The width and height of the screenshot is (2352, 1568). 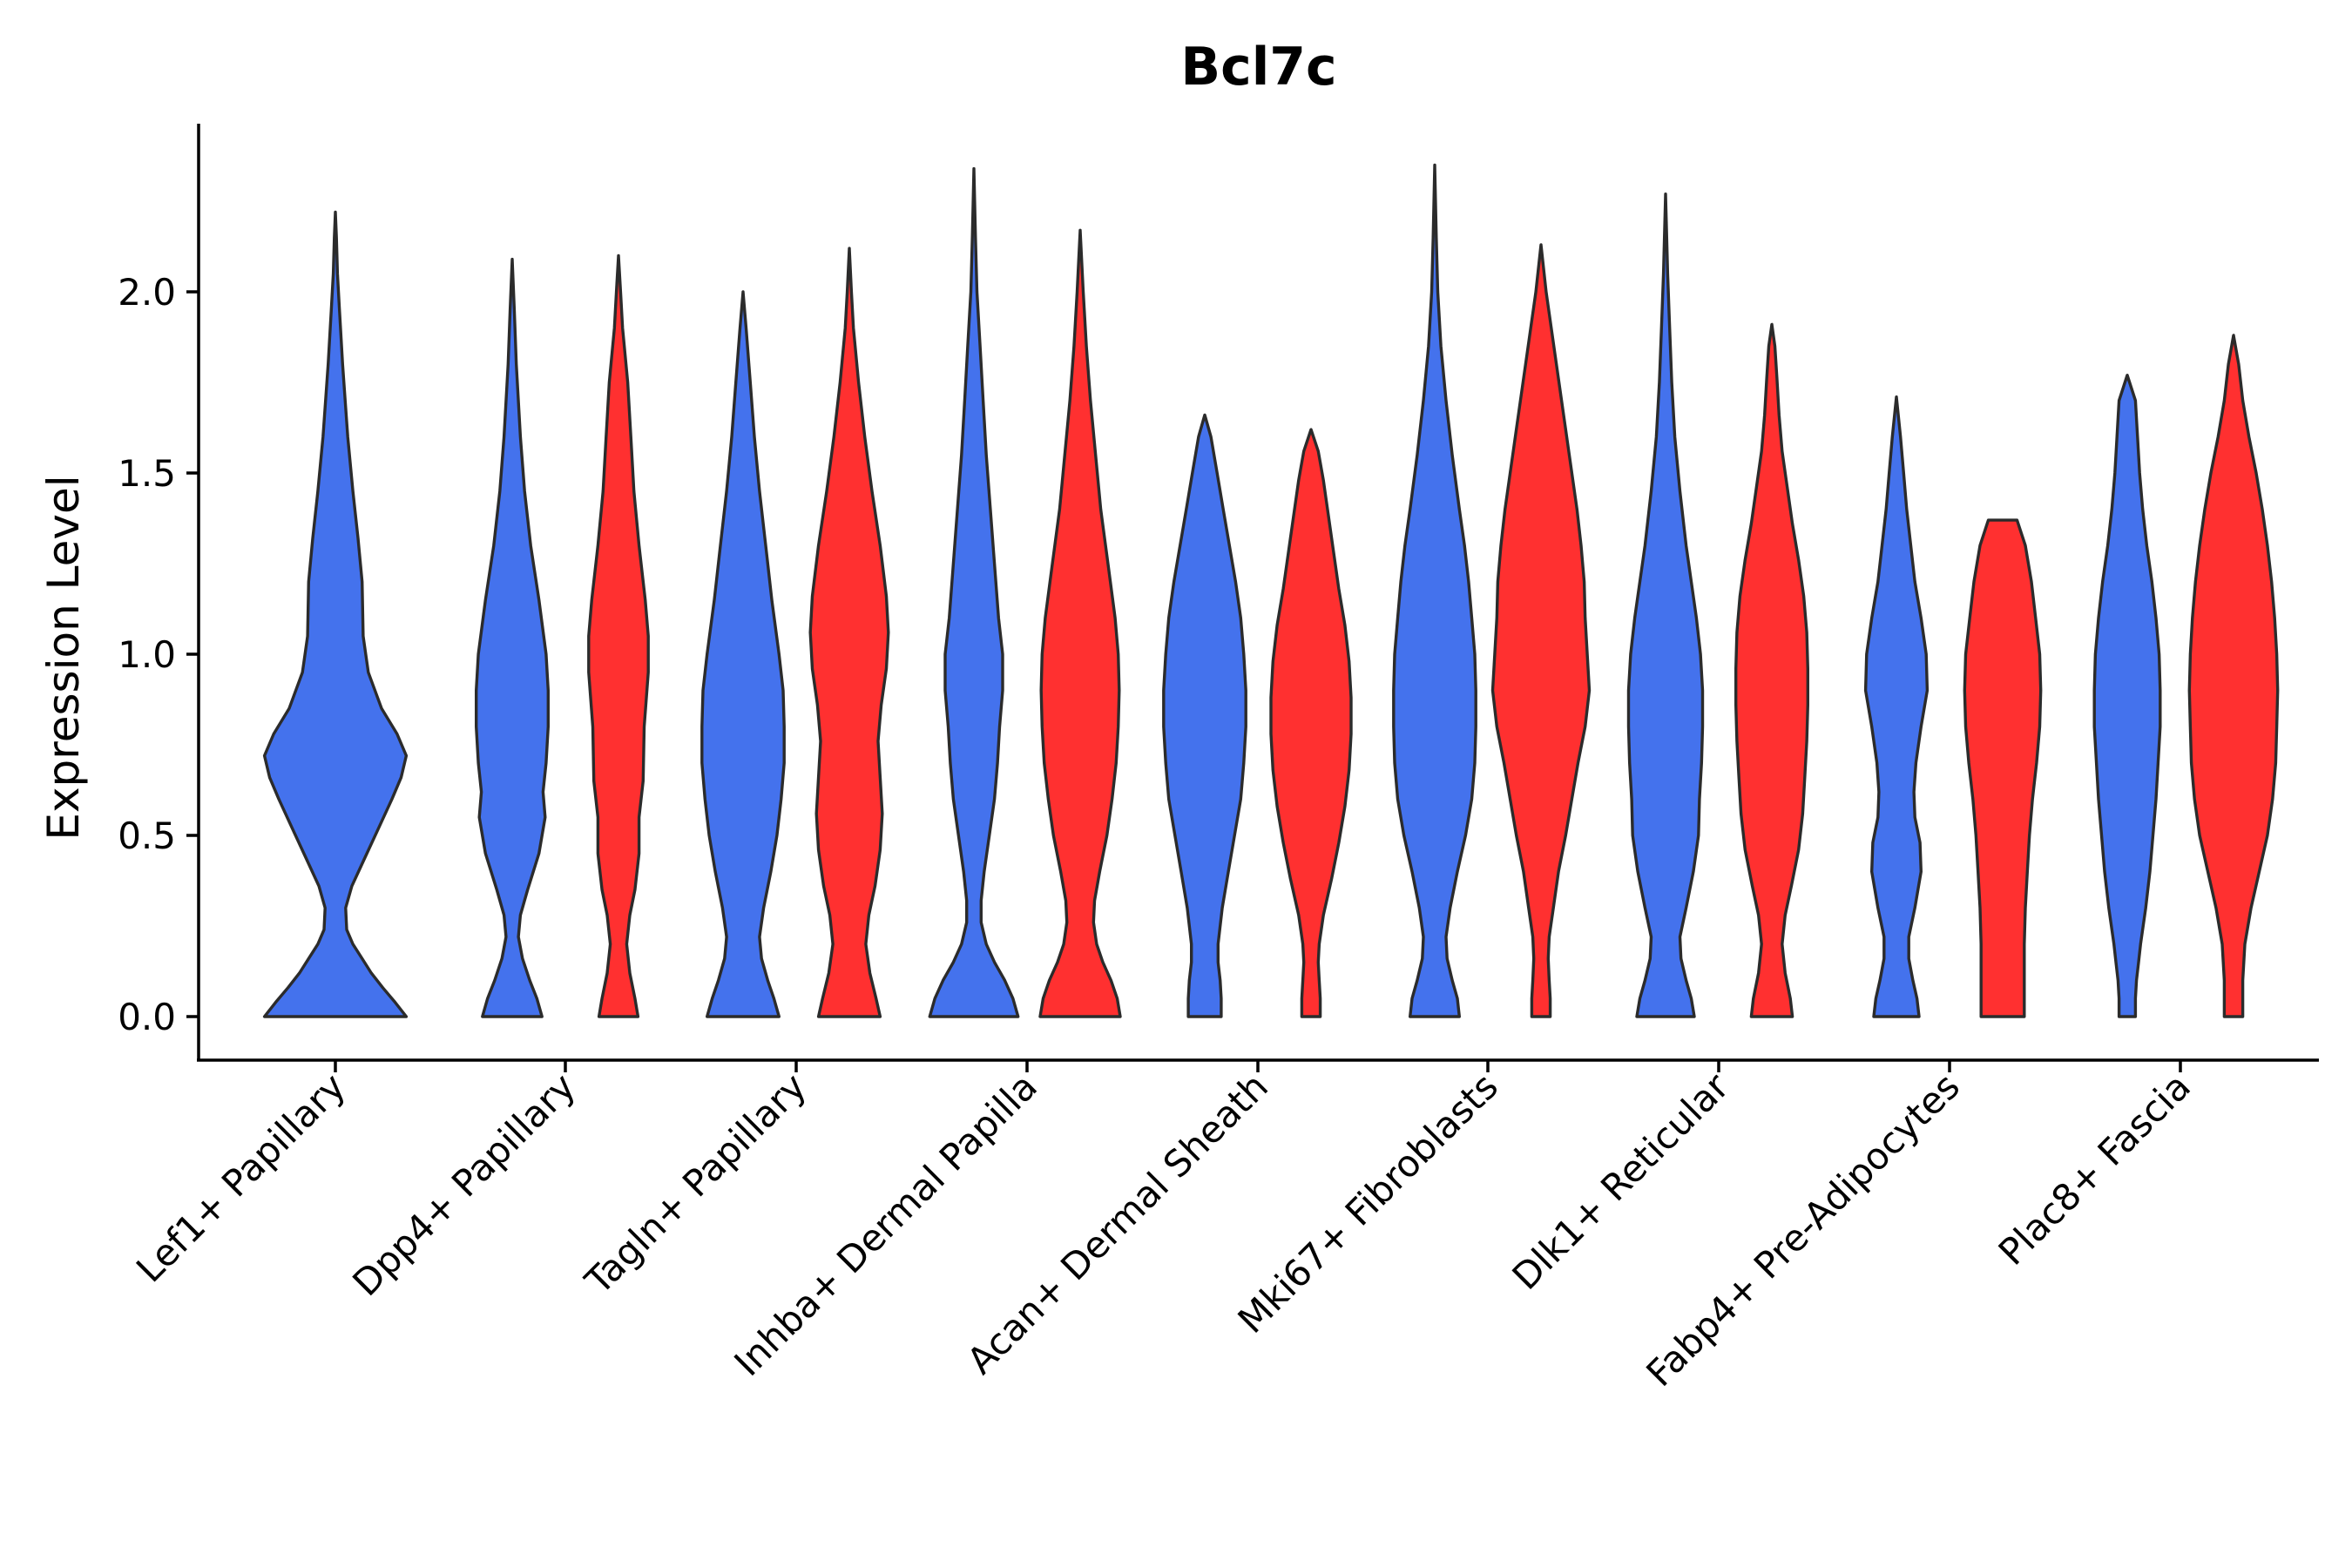 What do you see at coordinates (335, 614) in the screenshot?
I see `violin-lef1-papillary-group1` at bounding box center [335, 614].